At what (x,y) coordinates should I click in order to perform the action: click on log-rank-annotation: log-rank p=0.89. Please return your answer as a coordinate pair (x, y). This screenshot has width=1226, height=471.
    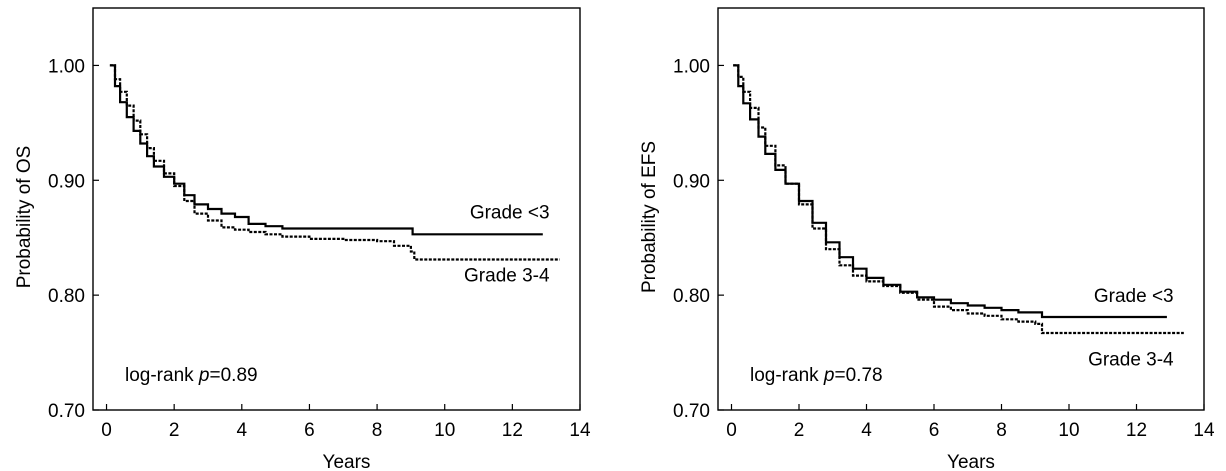
    Looking at the image, I should click on (191, 375).